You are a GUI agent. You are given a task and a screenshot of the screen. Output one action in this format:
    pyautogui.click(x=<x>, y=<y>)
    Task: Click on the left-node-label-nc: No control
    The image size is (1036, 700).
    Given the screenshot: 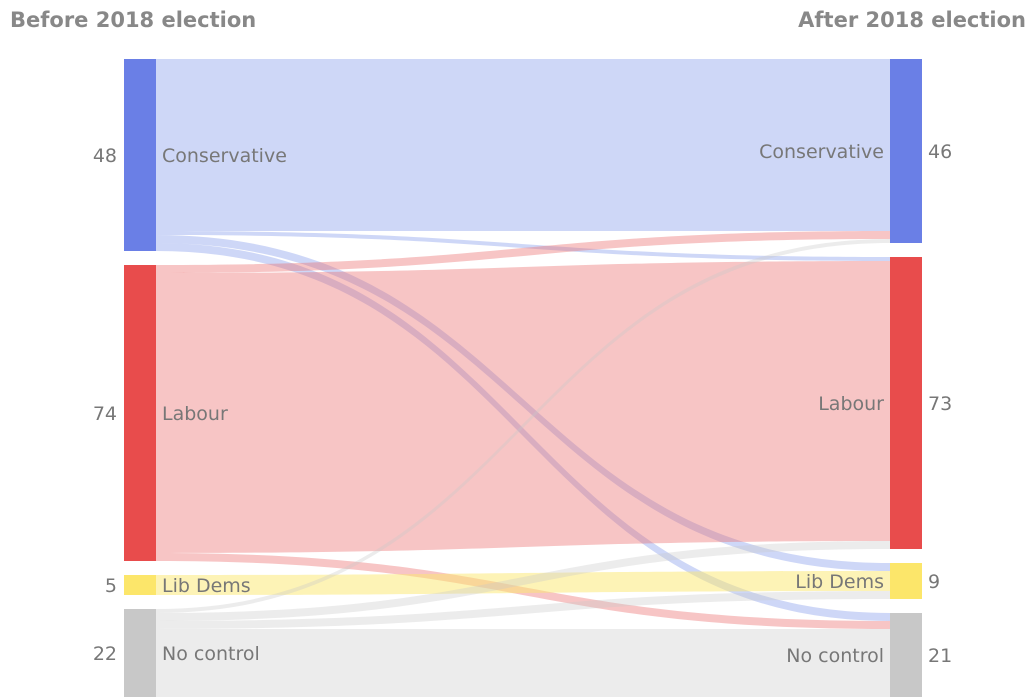 What is the action you would take?
    pyautogui.click(x=211, y=654)
    